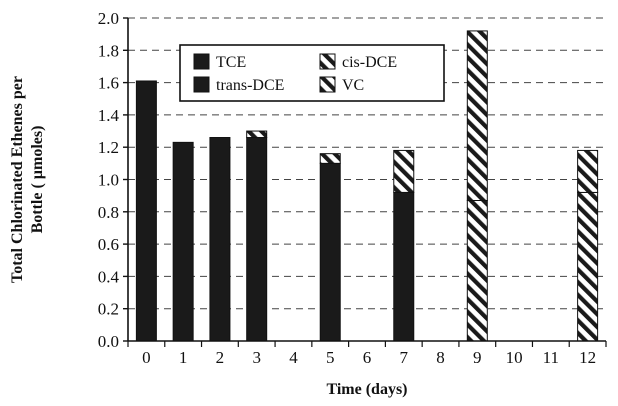 The width and height of the screenshot is (618, 406). What do you see at coordinates (367, 357) in the screenshot?
I see `x-tick-label: 6` at bounding box center [367, 357].